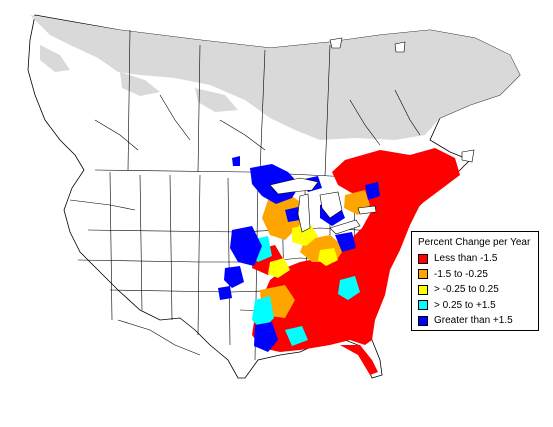 The image size is (553, 427). I want to click on legend-title: Percent Change per Year, so click(474, 242).